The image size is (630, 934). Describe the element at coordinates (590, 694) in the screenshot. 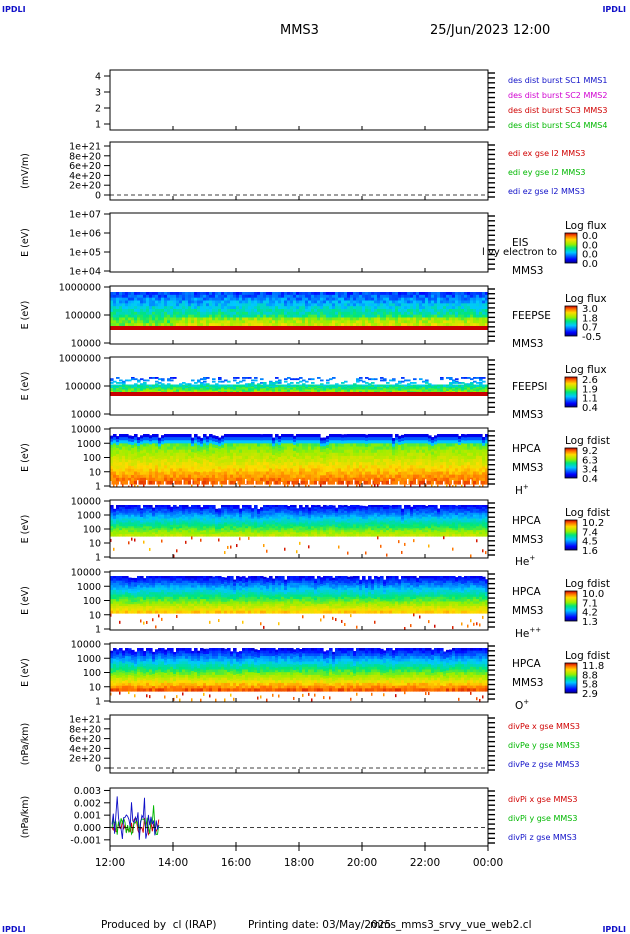

I see `colorbar-tick: 2.9` at that location.